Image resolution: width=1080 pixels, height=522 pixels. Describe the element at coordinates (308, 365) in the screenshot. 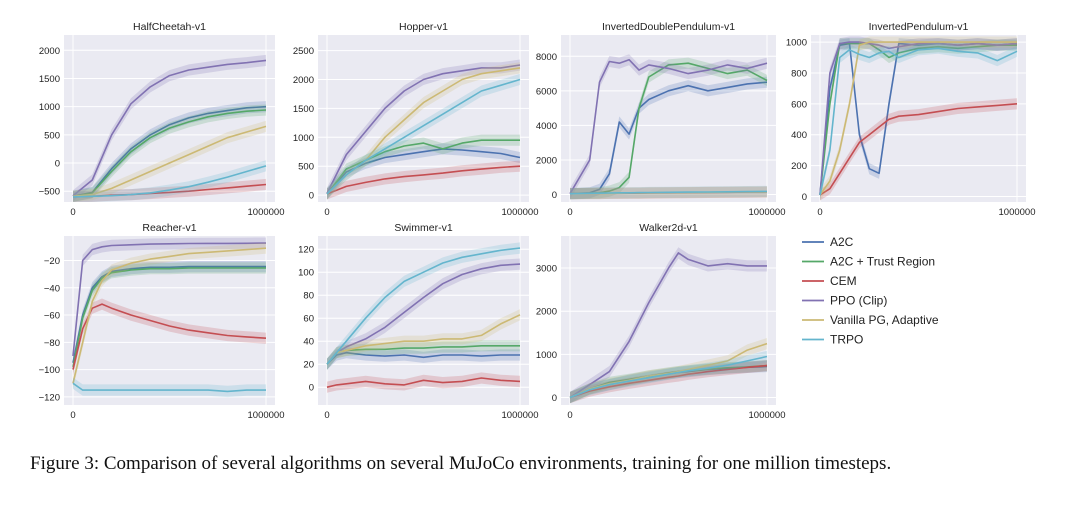

I see `y-tick-label: 20` at that location.